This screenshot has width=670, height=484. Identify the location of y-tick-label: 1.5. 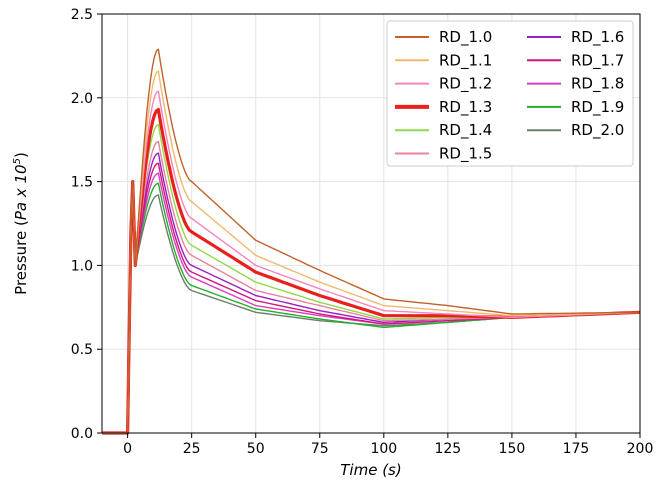
(82, 183).